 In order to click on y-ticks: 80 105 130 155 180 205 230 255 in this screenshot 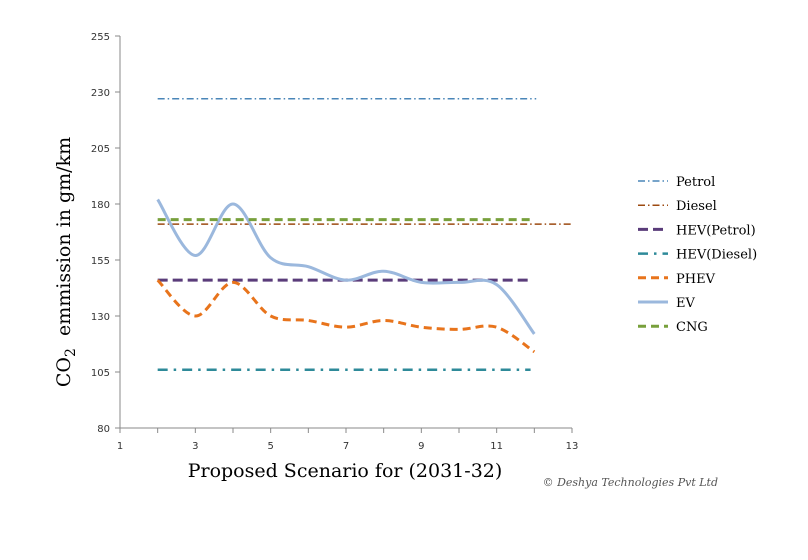, I will do `click(105, 233)`.